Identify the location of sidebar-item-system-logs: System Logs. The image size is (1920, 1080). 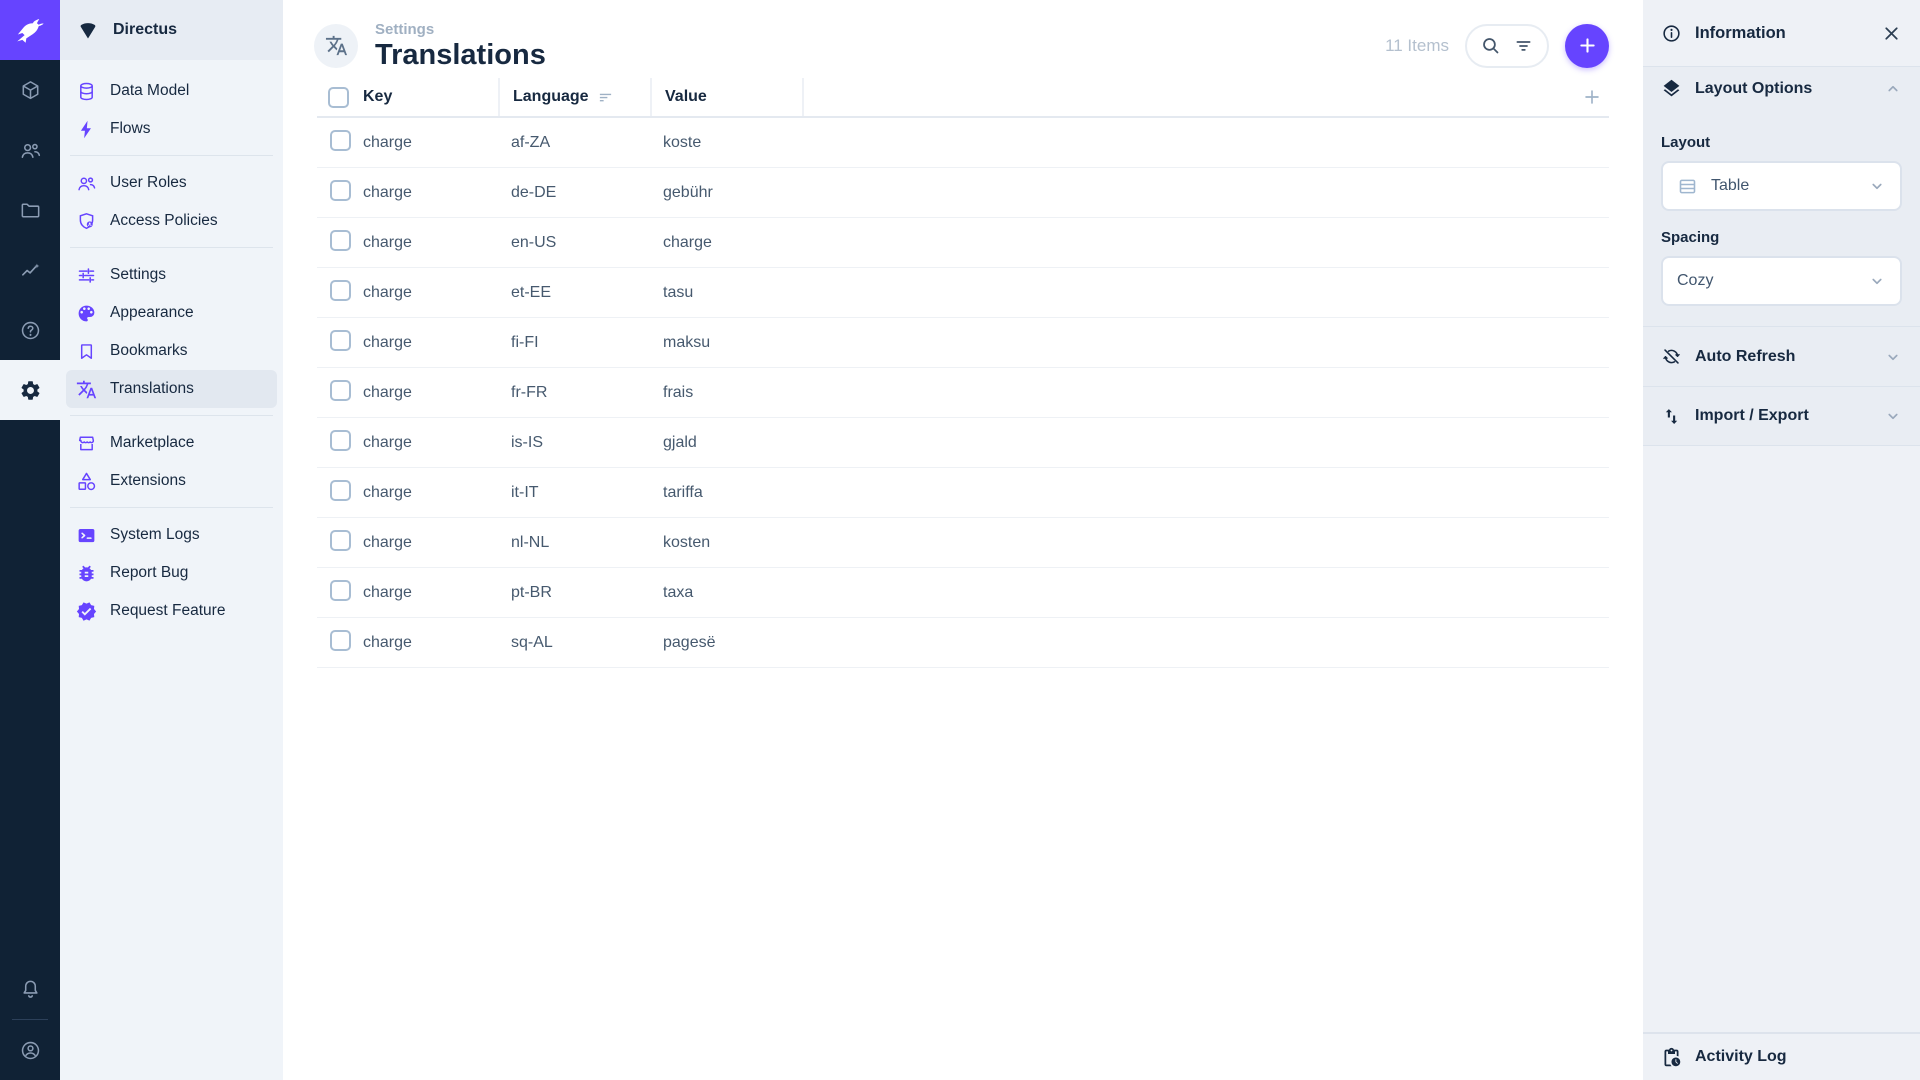
(171, 535).